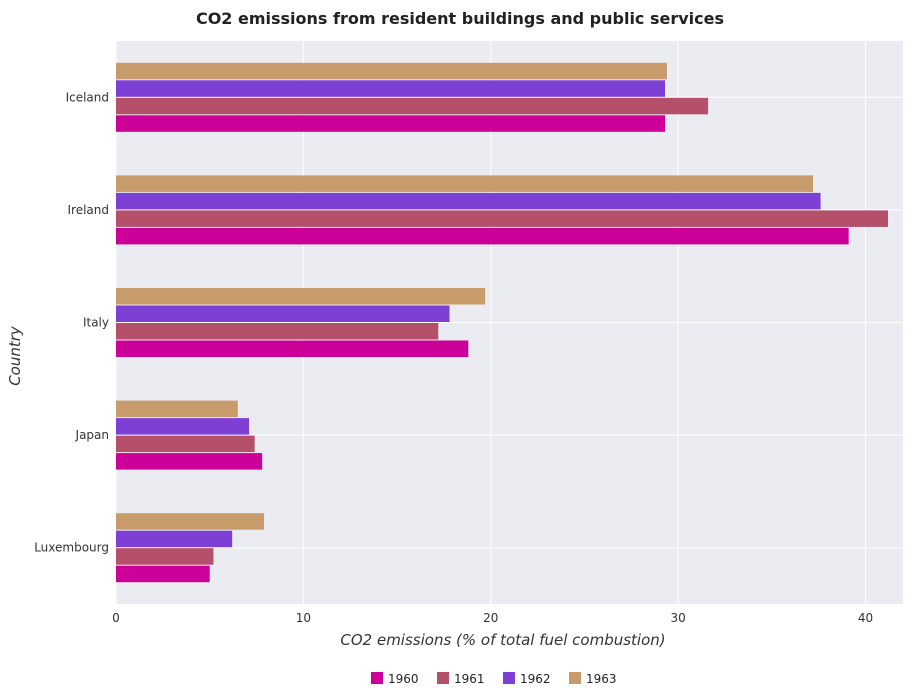  I want to click on bar-luxembourg-1961, so click(165, 556).